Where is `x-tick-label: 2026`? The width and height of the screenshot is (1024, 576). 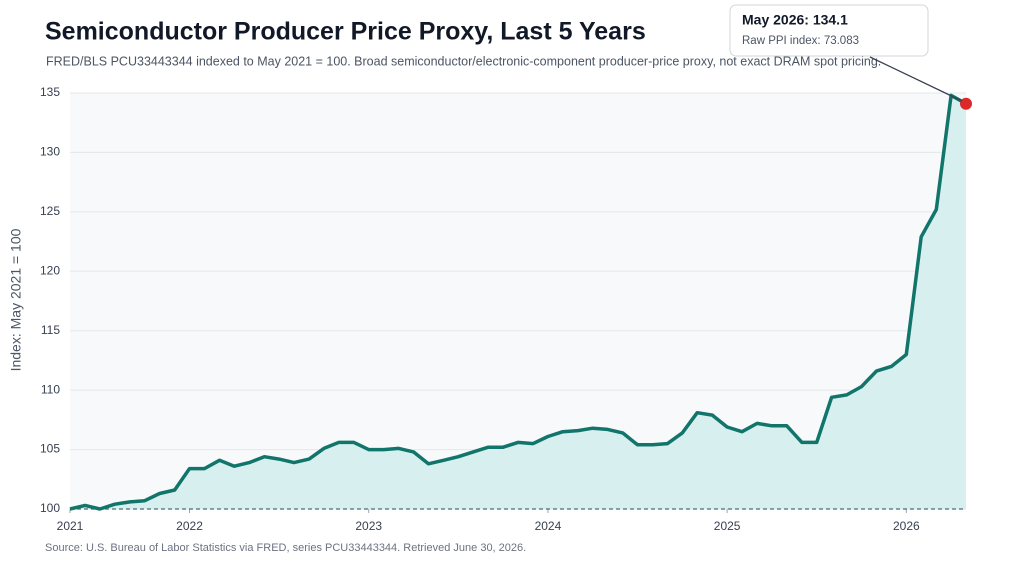 x-tick-label: 2026 is located at coordinates (906, 526).